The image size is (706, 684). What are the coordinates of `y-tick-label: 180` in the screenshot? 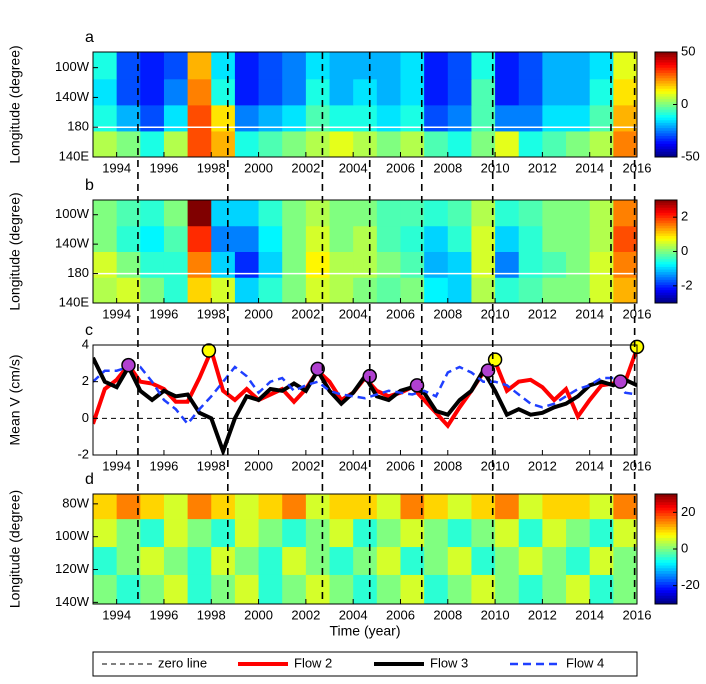 It's located at (78, 272).